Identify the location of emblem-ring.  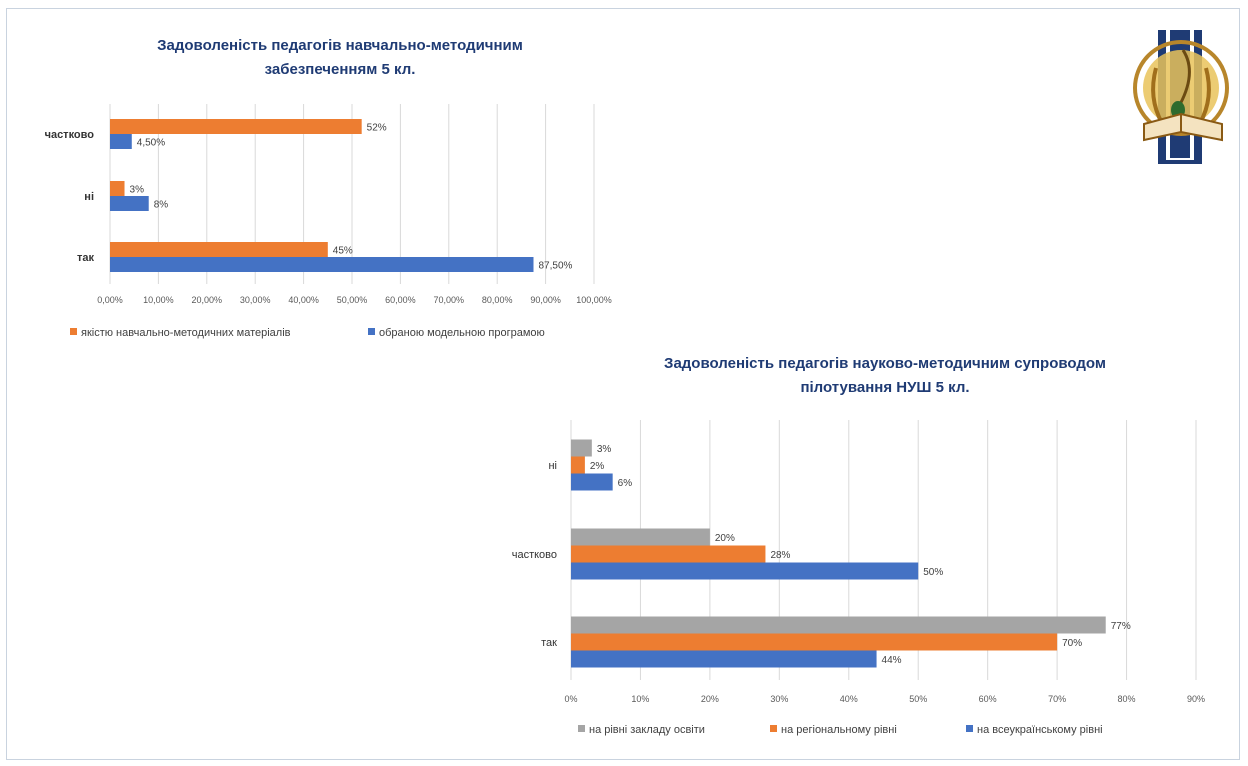
(1181, 88).